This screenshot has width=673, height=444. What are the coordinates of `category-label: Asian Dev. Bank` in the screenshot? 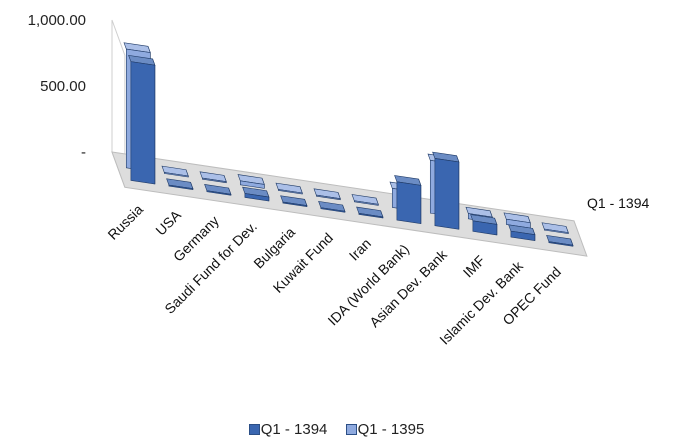 It's located at (408, 288).